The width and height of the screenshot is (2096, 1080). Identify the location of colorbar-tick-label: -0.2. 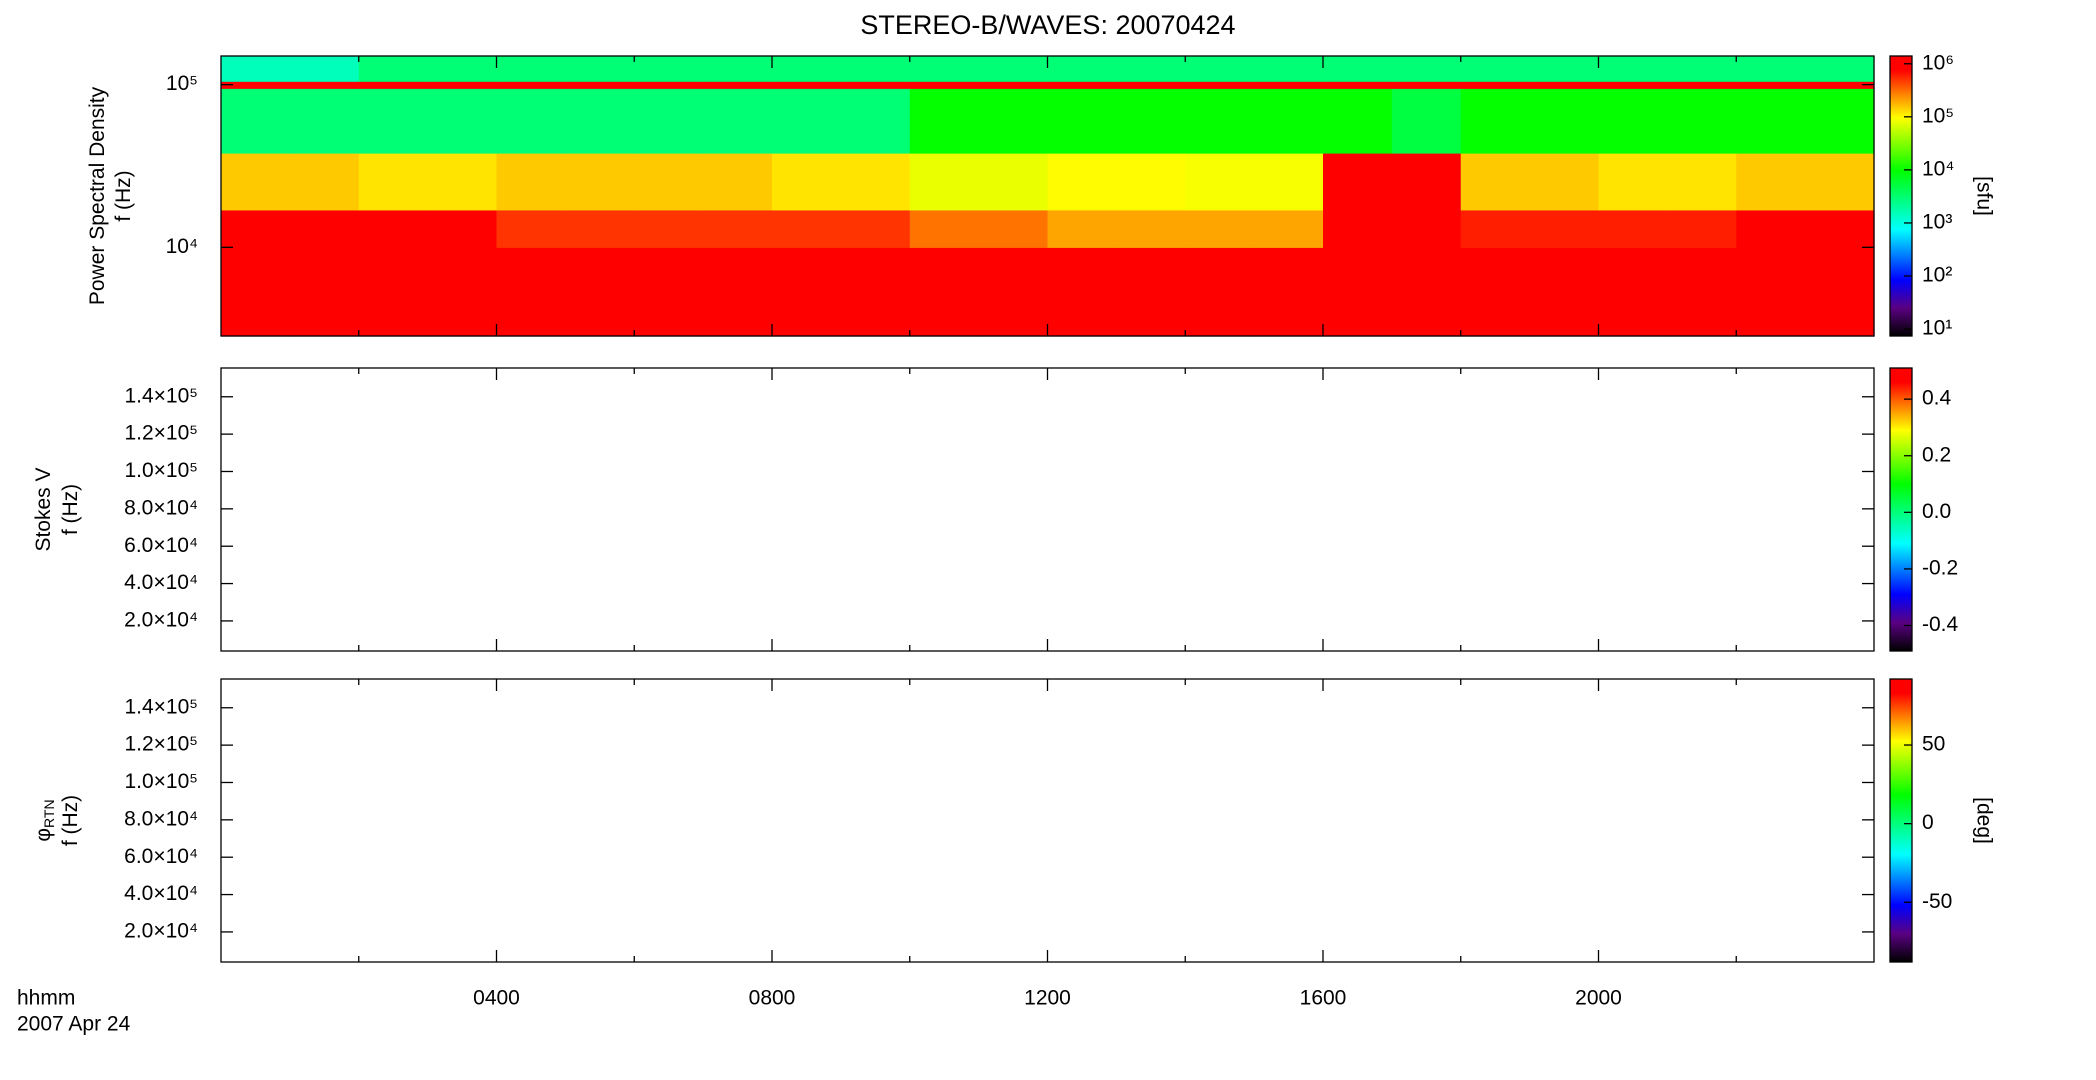
(1940, 567).